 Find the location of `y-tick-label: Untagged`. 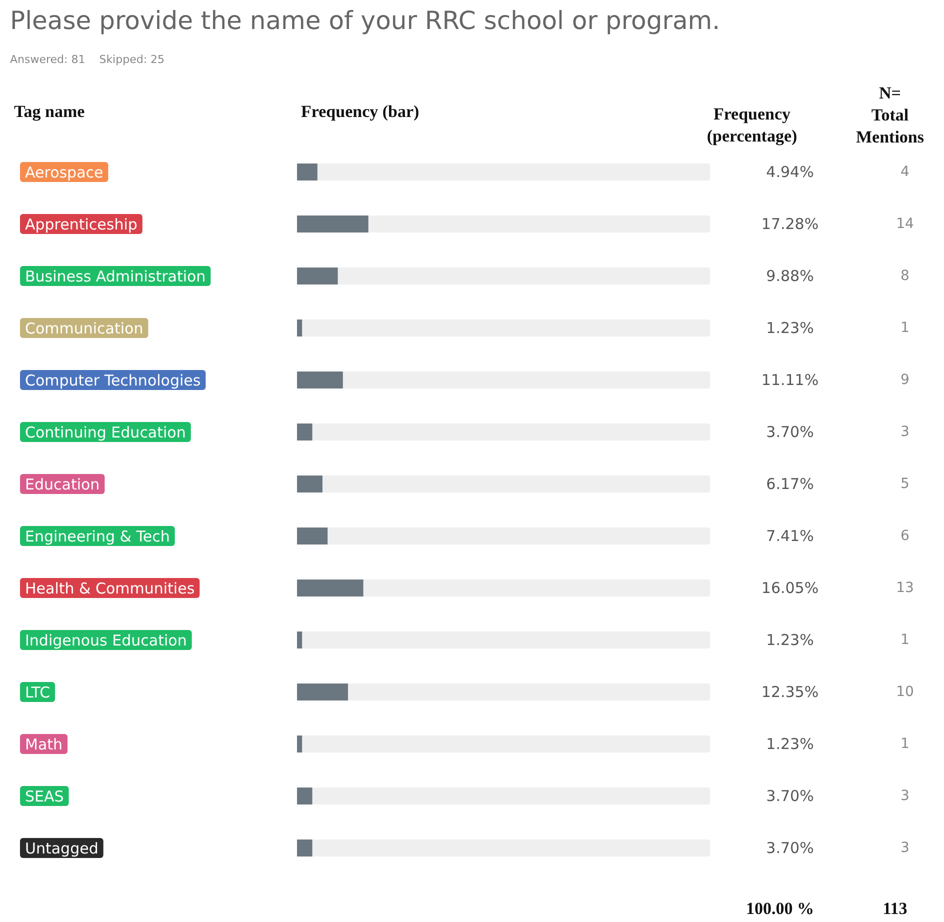

y-tick-label: Untagged is located at coordinates (61, 849).